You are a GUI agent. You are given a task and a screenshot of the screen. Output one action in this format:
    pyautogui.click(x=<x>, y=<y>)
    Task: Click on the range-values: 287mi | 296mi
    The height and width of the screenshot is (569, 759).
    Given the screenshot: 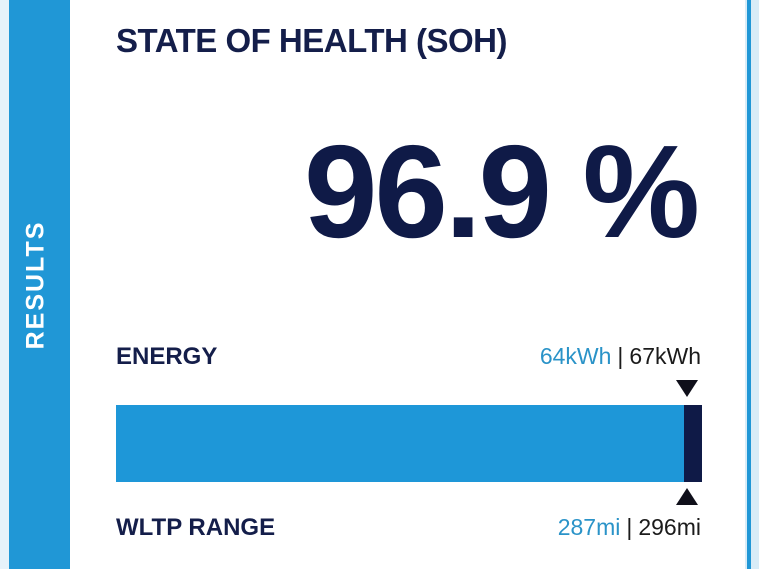 What is the action you would take?
    pyautogui.click(x=629, y=527)
    